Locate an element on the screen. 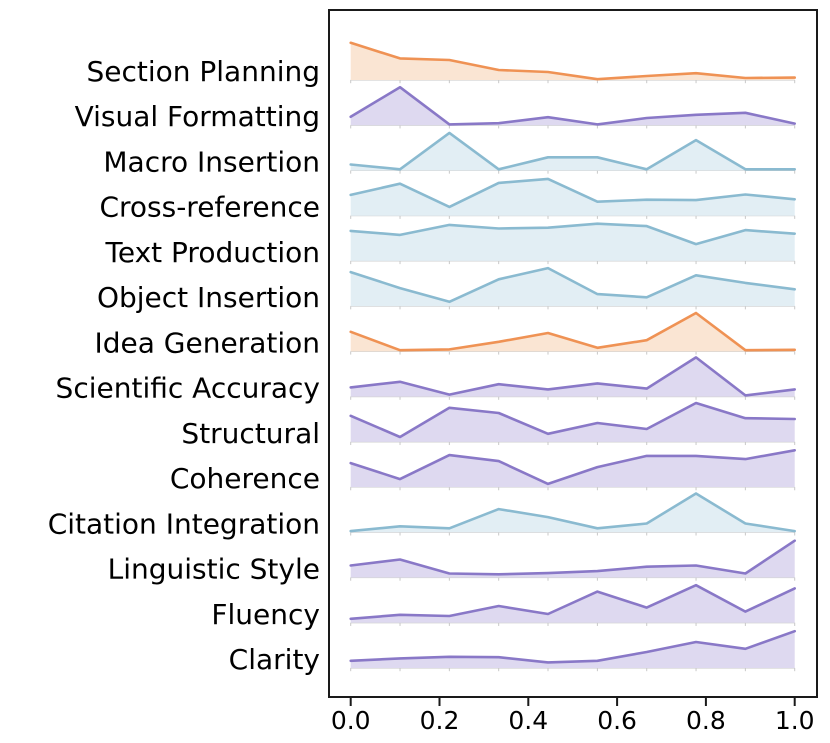  ridge-row-text-production is located at coordinates (573, 243).